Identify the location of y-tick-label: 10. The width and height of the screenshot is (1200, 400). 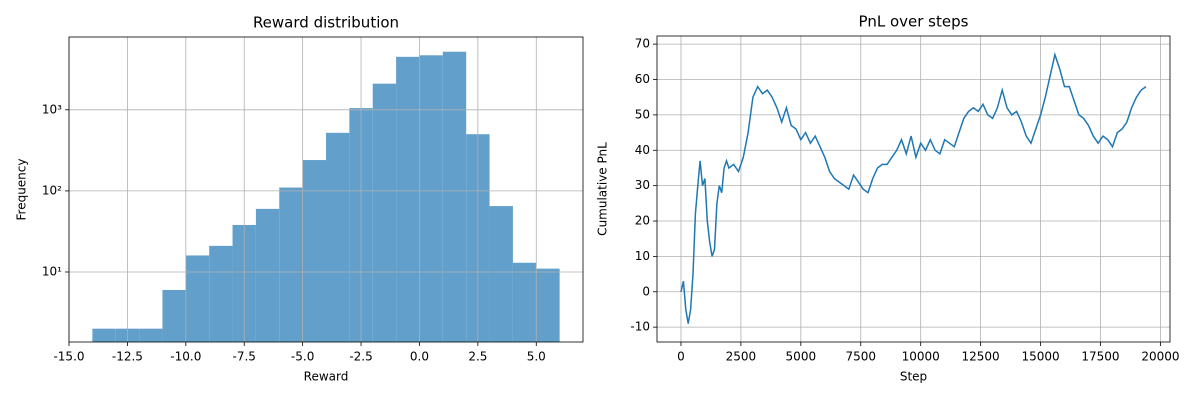
(642, 256).